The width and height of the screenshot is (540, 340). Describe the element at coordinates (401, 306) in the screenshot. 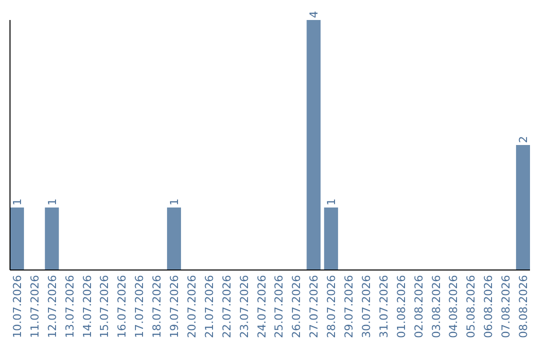

I see `x-tick-label: 01.08.2026` at that location.